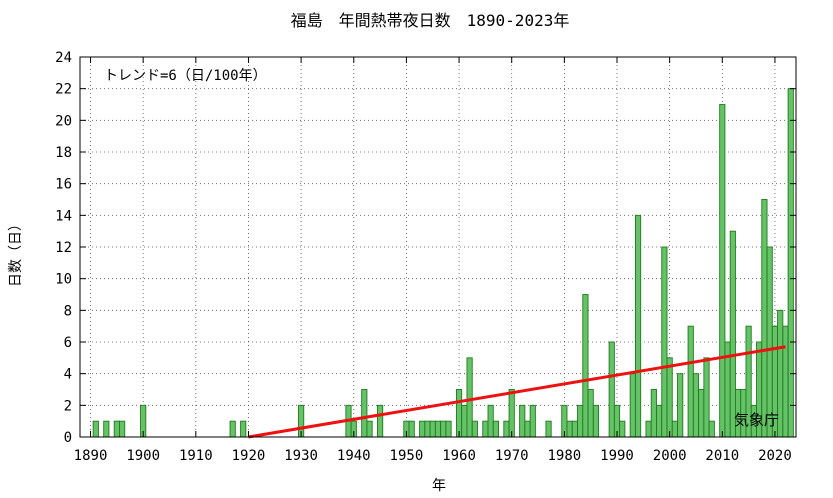 The height and width of the screenshot is (498, 833). I want to click on y-tick-label: 16, so click(63, 185).